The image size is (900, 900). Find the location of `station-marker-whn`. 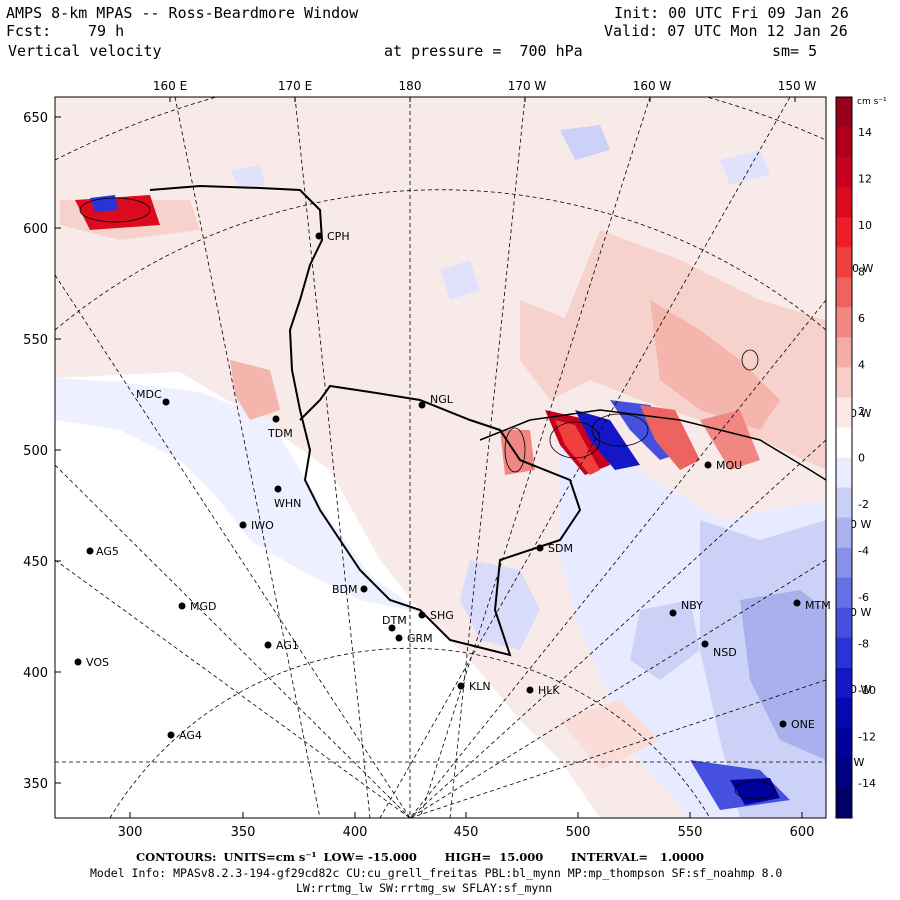

station-marker-whn is located at coordinates (278, 489).